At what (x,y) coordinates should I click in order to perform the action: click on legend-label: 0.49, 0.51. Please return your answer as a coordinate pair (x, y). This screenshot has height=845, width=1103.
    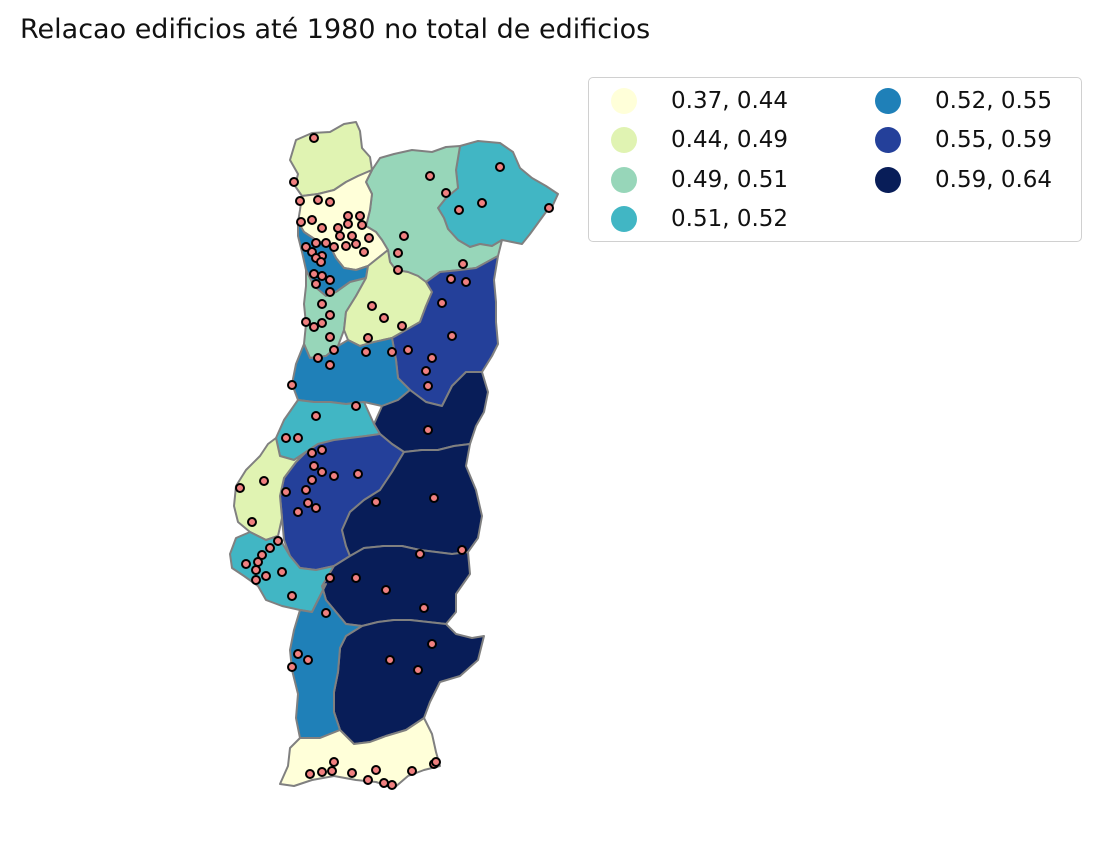
    Looking at the image, I should click on (730, 180).